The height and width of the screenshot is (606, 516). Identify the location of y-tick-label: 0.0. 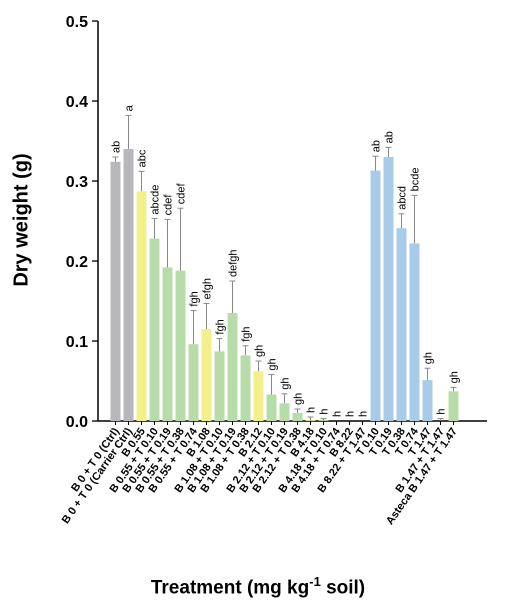
(77, 422).